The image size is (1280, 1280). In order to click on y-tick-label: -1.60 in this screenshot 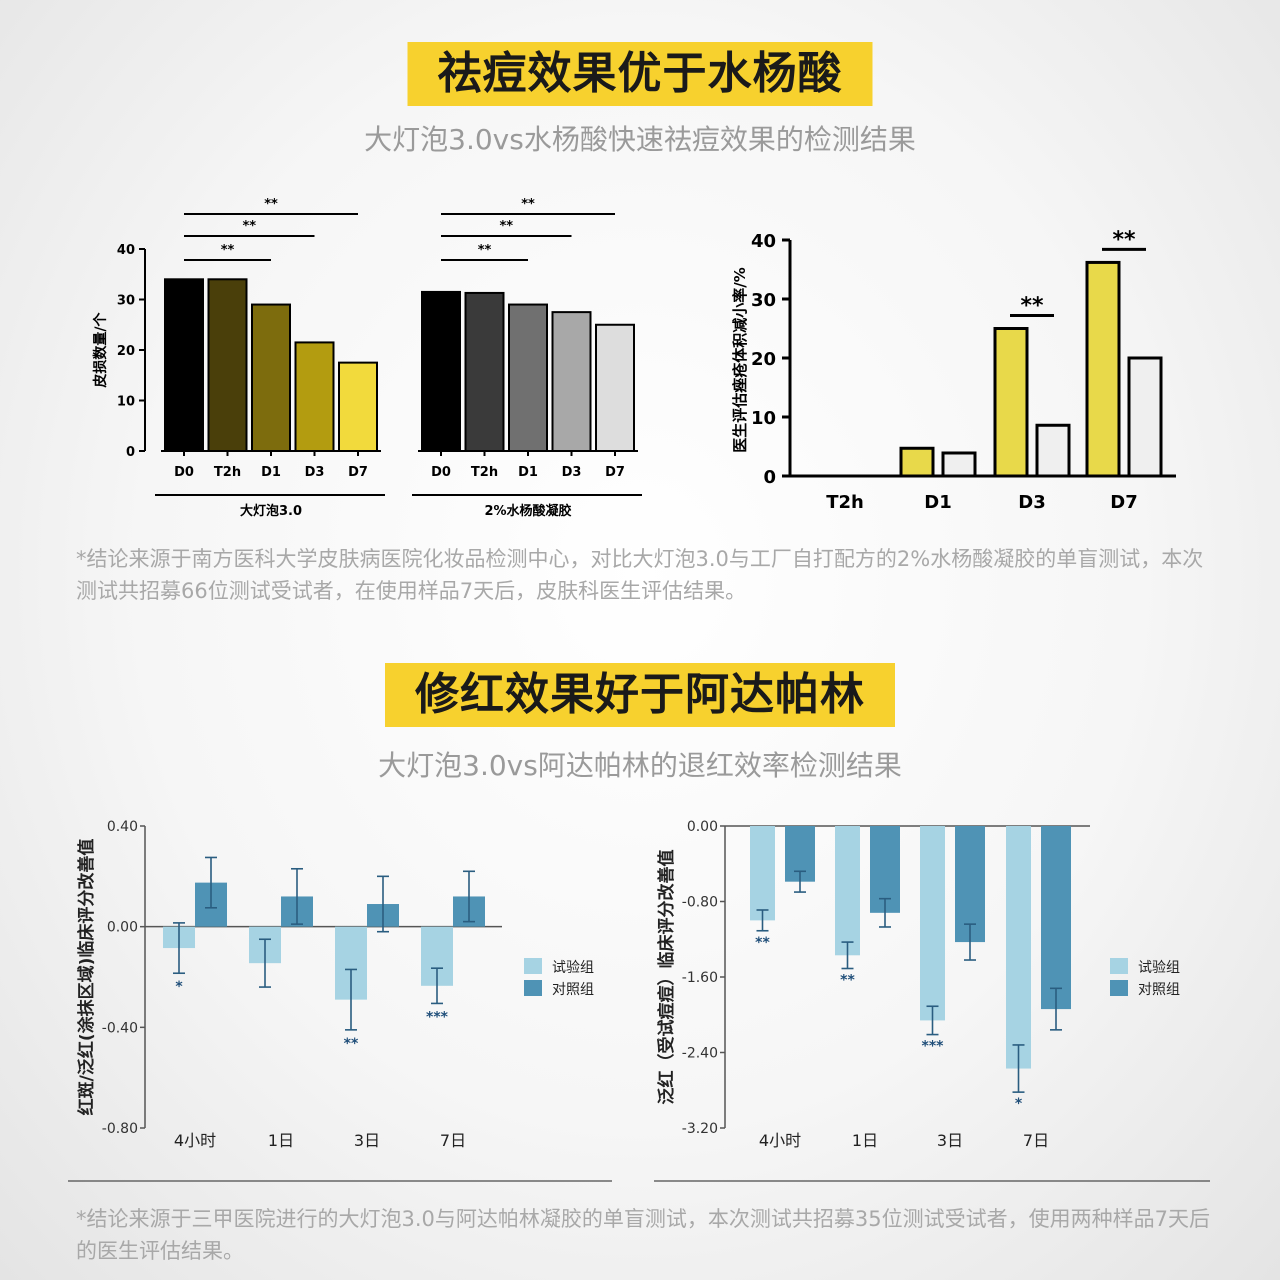, I will do `click(700, 978)`.